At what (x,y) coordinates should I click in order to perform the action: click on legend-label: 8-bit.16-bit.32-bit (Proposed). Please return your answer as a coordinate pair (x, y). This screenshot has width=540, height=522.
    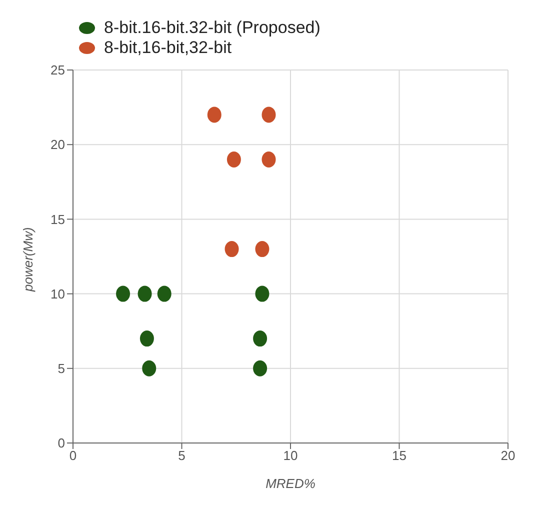
    Looking at the image, I should click on (212, 28).